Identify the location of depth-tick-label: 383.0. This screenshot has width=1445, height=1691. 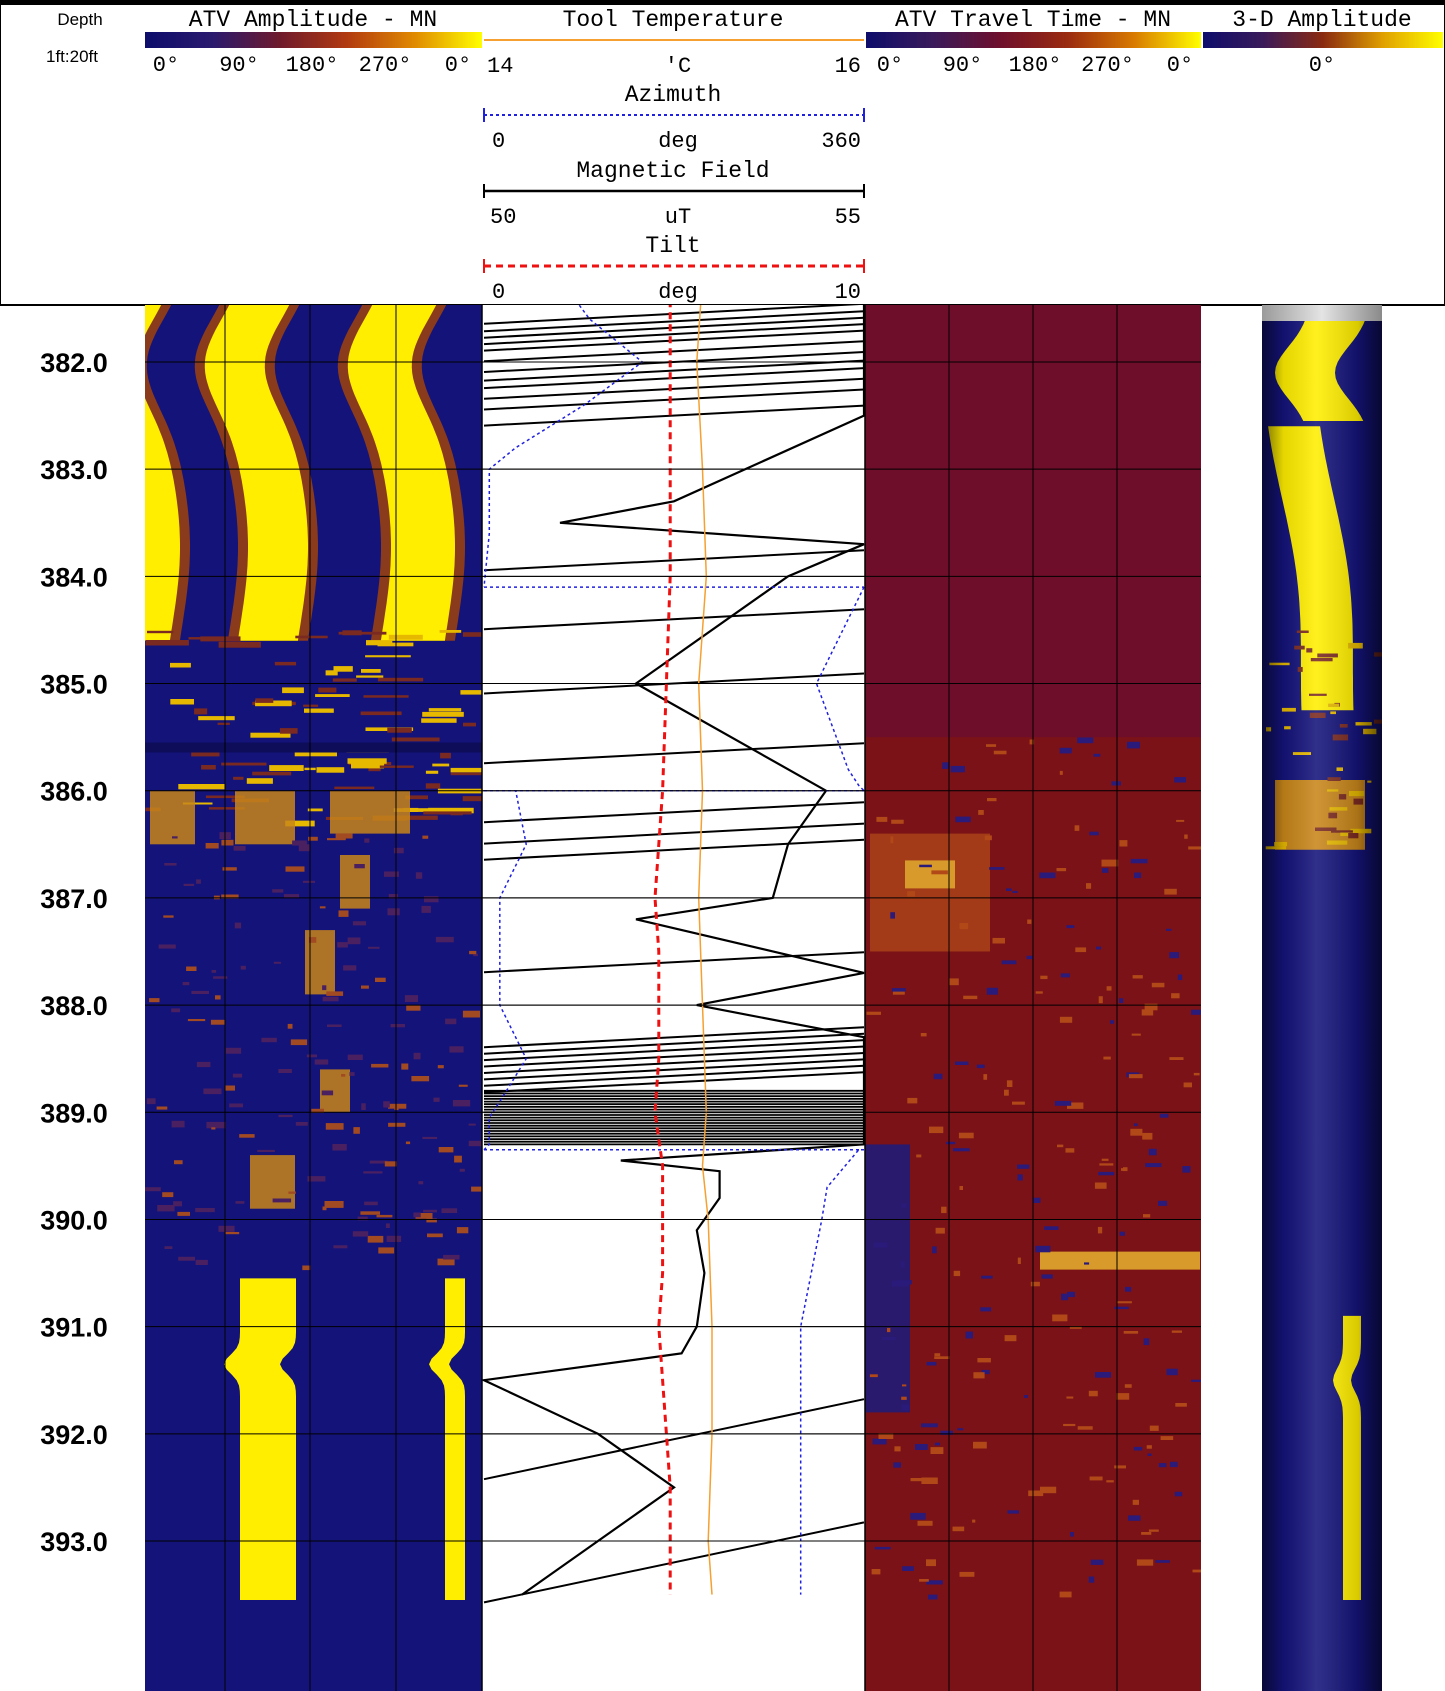
(74, 470).